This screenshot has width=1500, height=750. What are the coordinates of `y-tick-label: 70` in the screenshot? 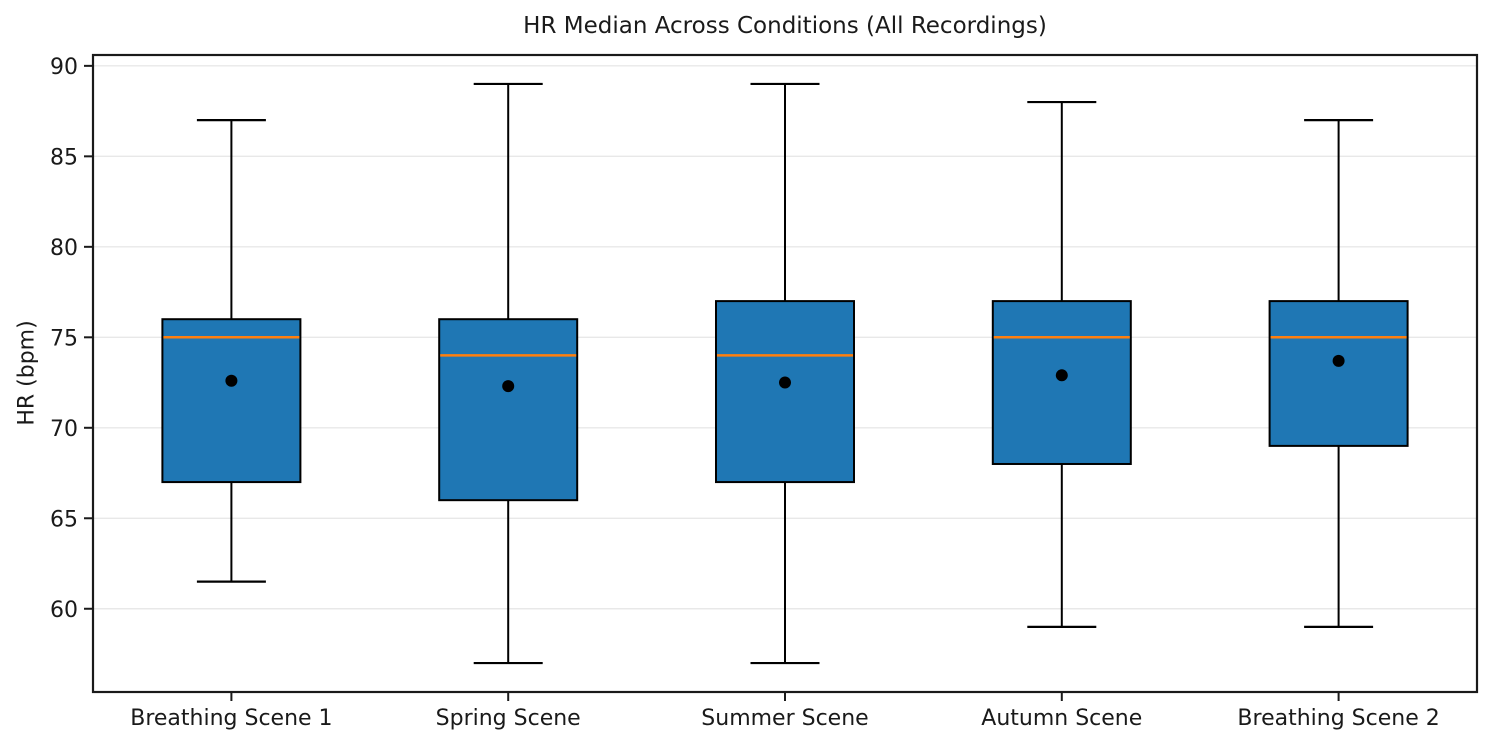 It's located at (64, 429).